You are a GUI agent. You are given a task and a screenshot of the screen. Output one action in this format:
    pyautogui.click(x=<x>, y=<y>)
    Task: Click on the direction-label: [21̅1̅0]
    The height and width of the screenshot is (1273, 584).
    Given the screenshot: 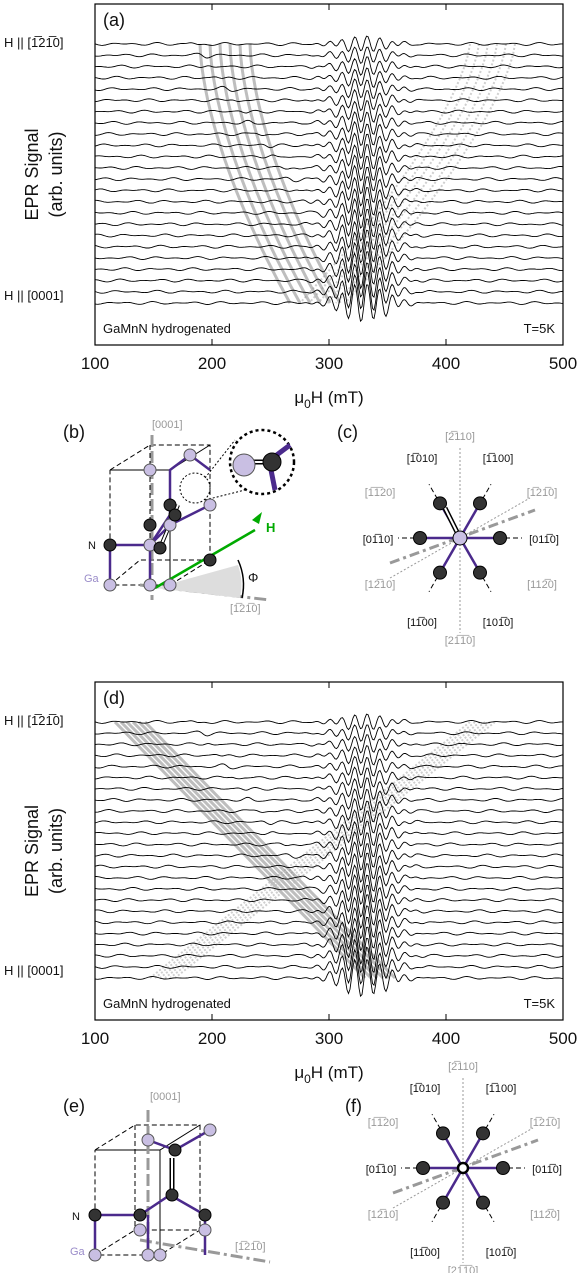 What is the action you would take?
    pyautogui.click(x=460, y=641)
    